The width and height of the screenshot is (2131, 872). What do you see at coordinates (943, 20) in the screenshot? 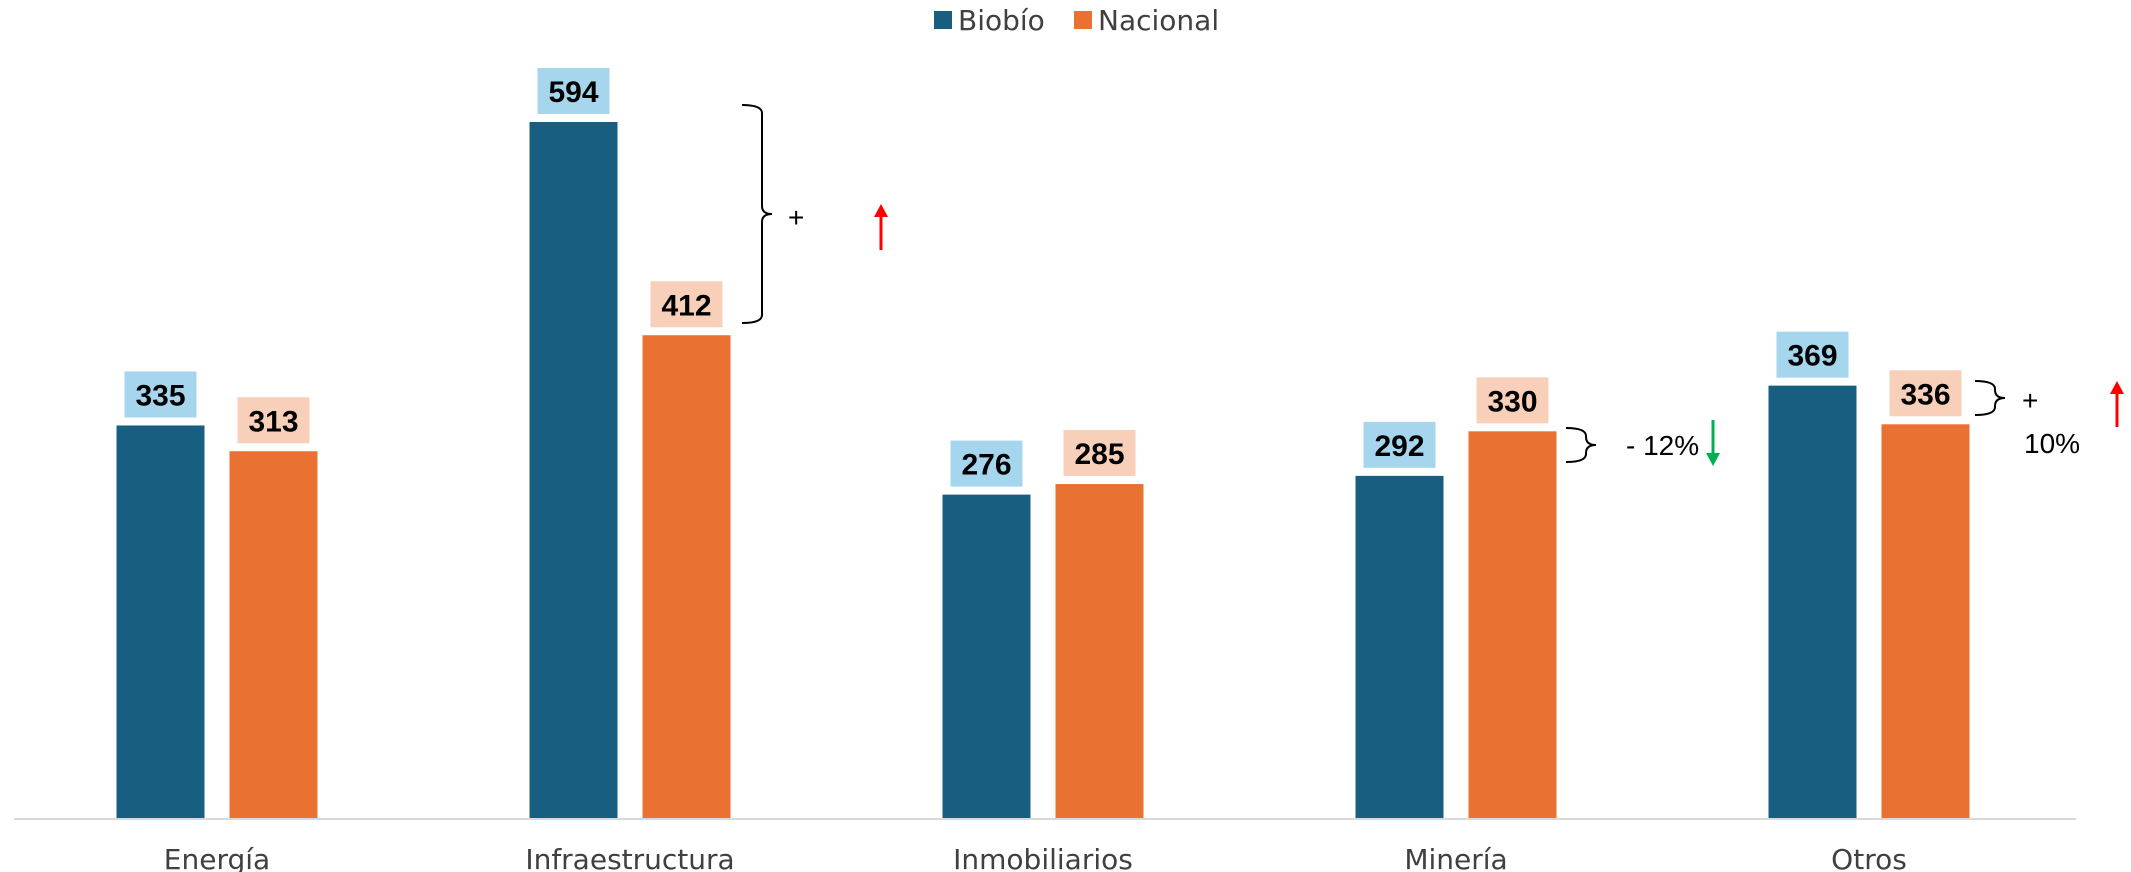
I see `legend-swatch-biobio` at bounding box center [943, 20].